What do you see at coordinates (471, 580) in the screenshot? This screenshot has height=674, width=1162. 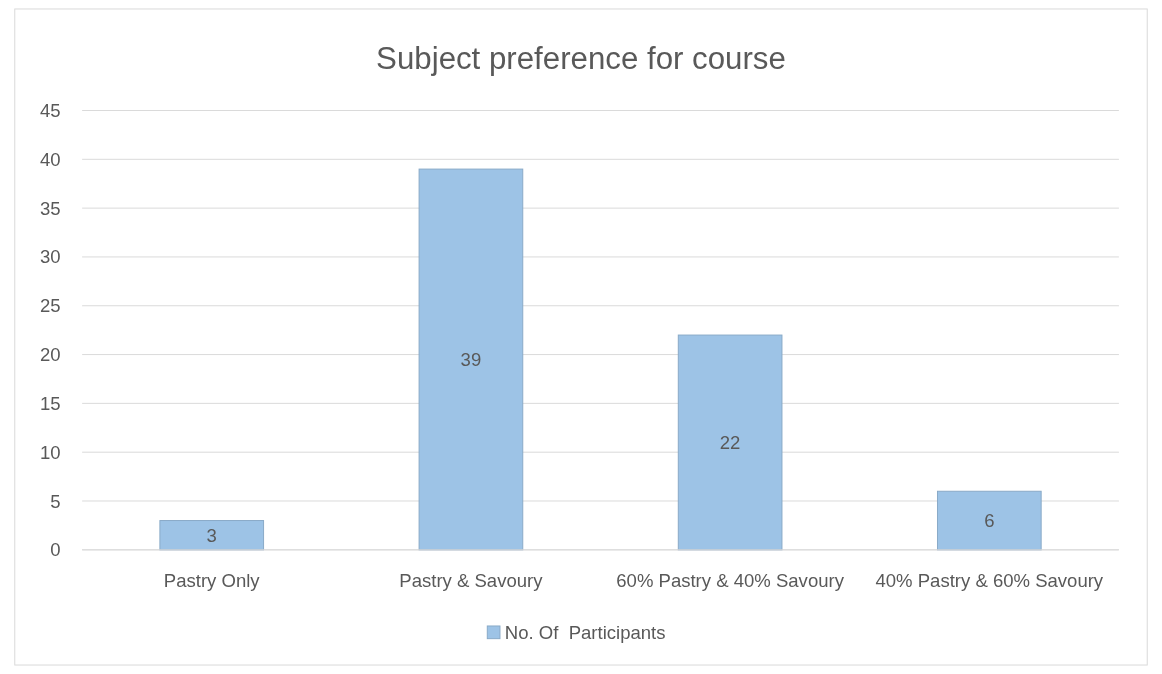 I see `x-tick-label: Pastry & Savoury` at bounding box center [471, 580].